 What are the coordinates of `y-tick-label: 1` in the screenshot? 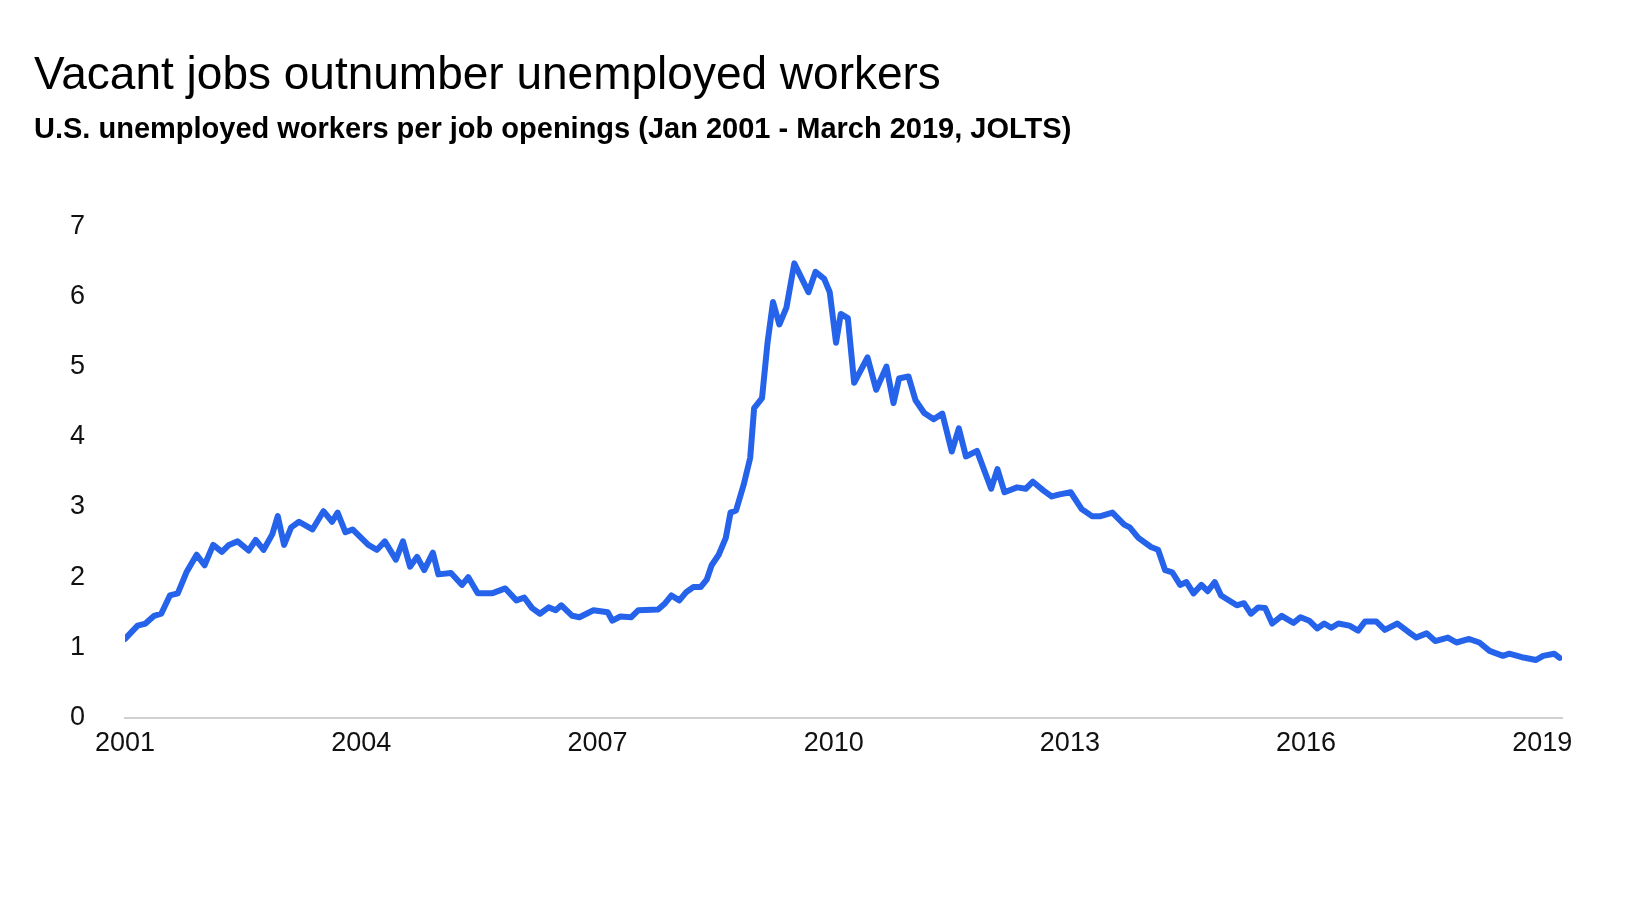 It's located at (77, 645).